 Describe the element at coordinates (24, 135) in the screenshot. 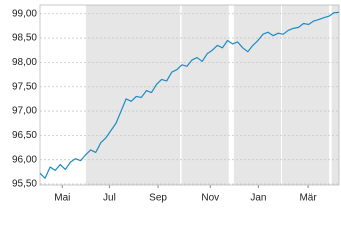

I see `y-tick-label: 96,50` at that location.